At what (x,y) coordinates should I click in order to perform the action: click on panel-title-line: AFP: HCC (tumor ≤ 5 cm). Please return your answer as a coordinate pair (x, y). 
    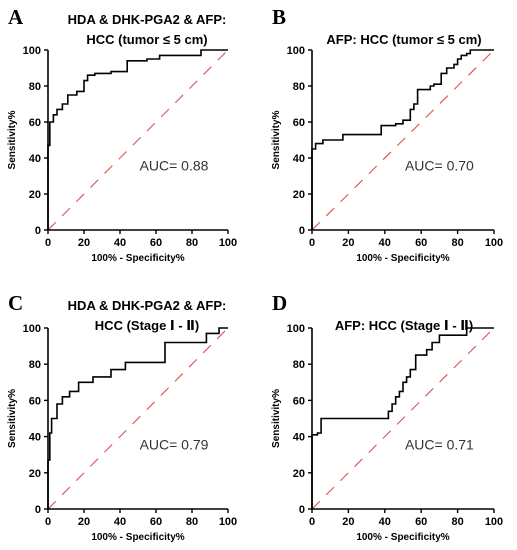
    Looking at the image, I should click on (403, 39).